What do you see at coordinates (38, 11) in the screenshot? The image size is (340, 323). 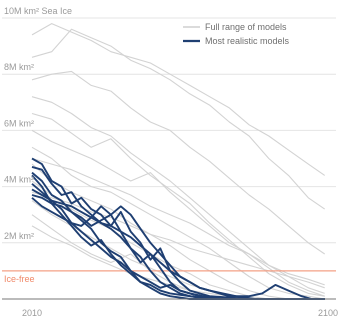 I see `y-tick-label-0: 10M km² Sea Ice` at bounding box center [38, 11].